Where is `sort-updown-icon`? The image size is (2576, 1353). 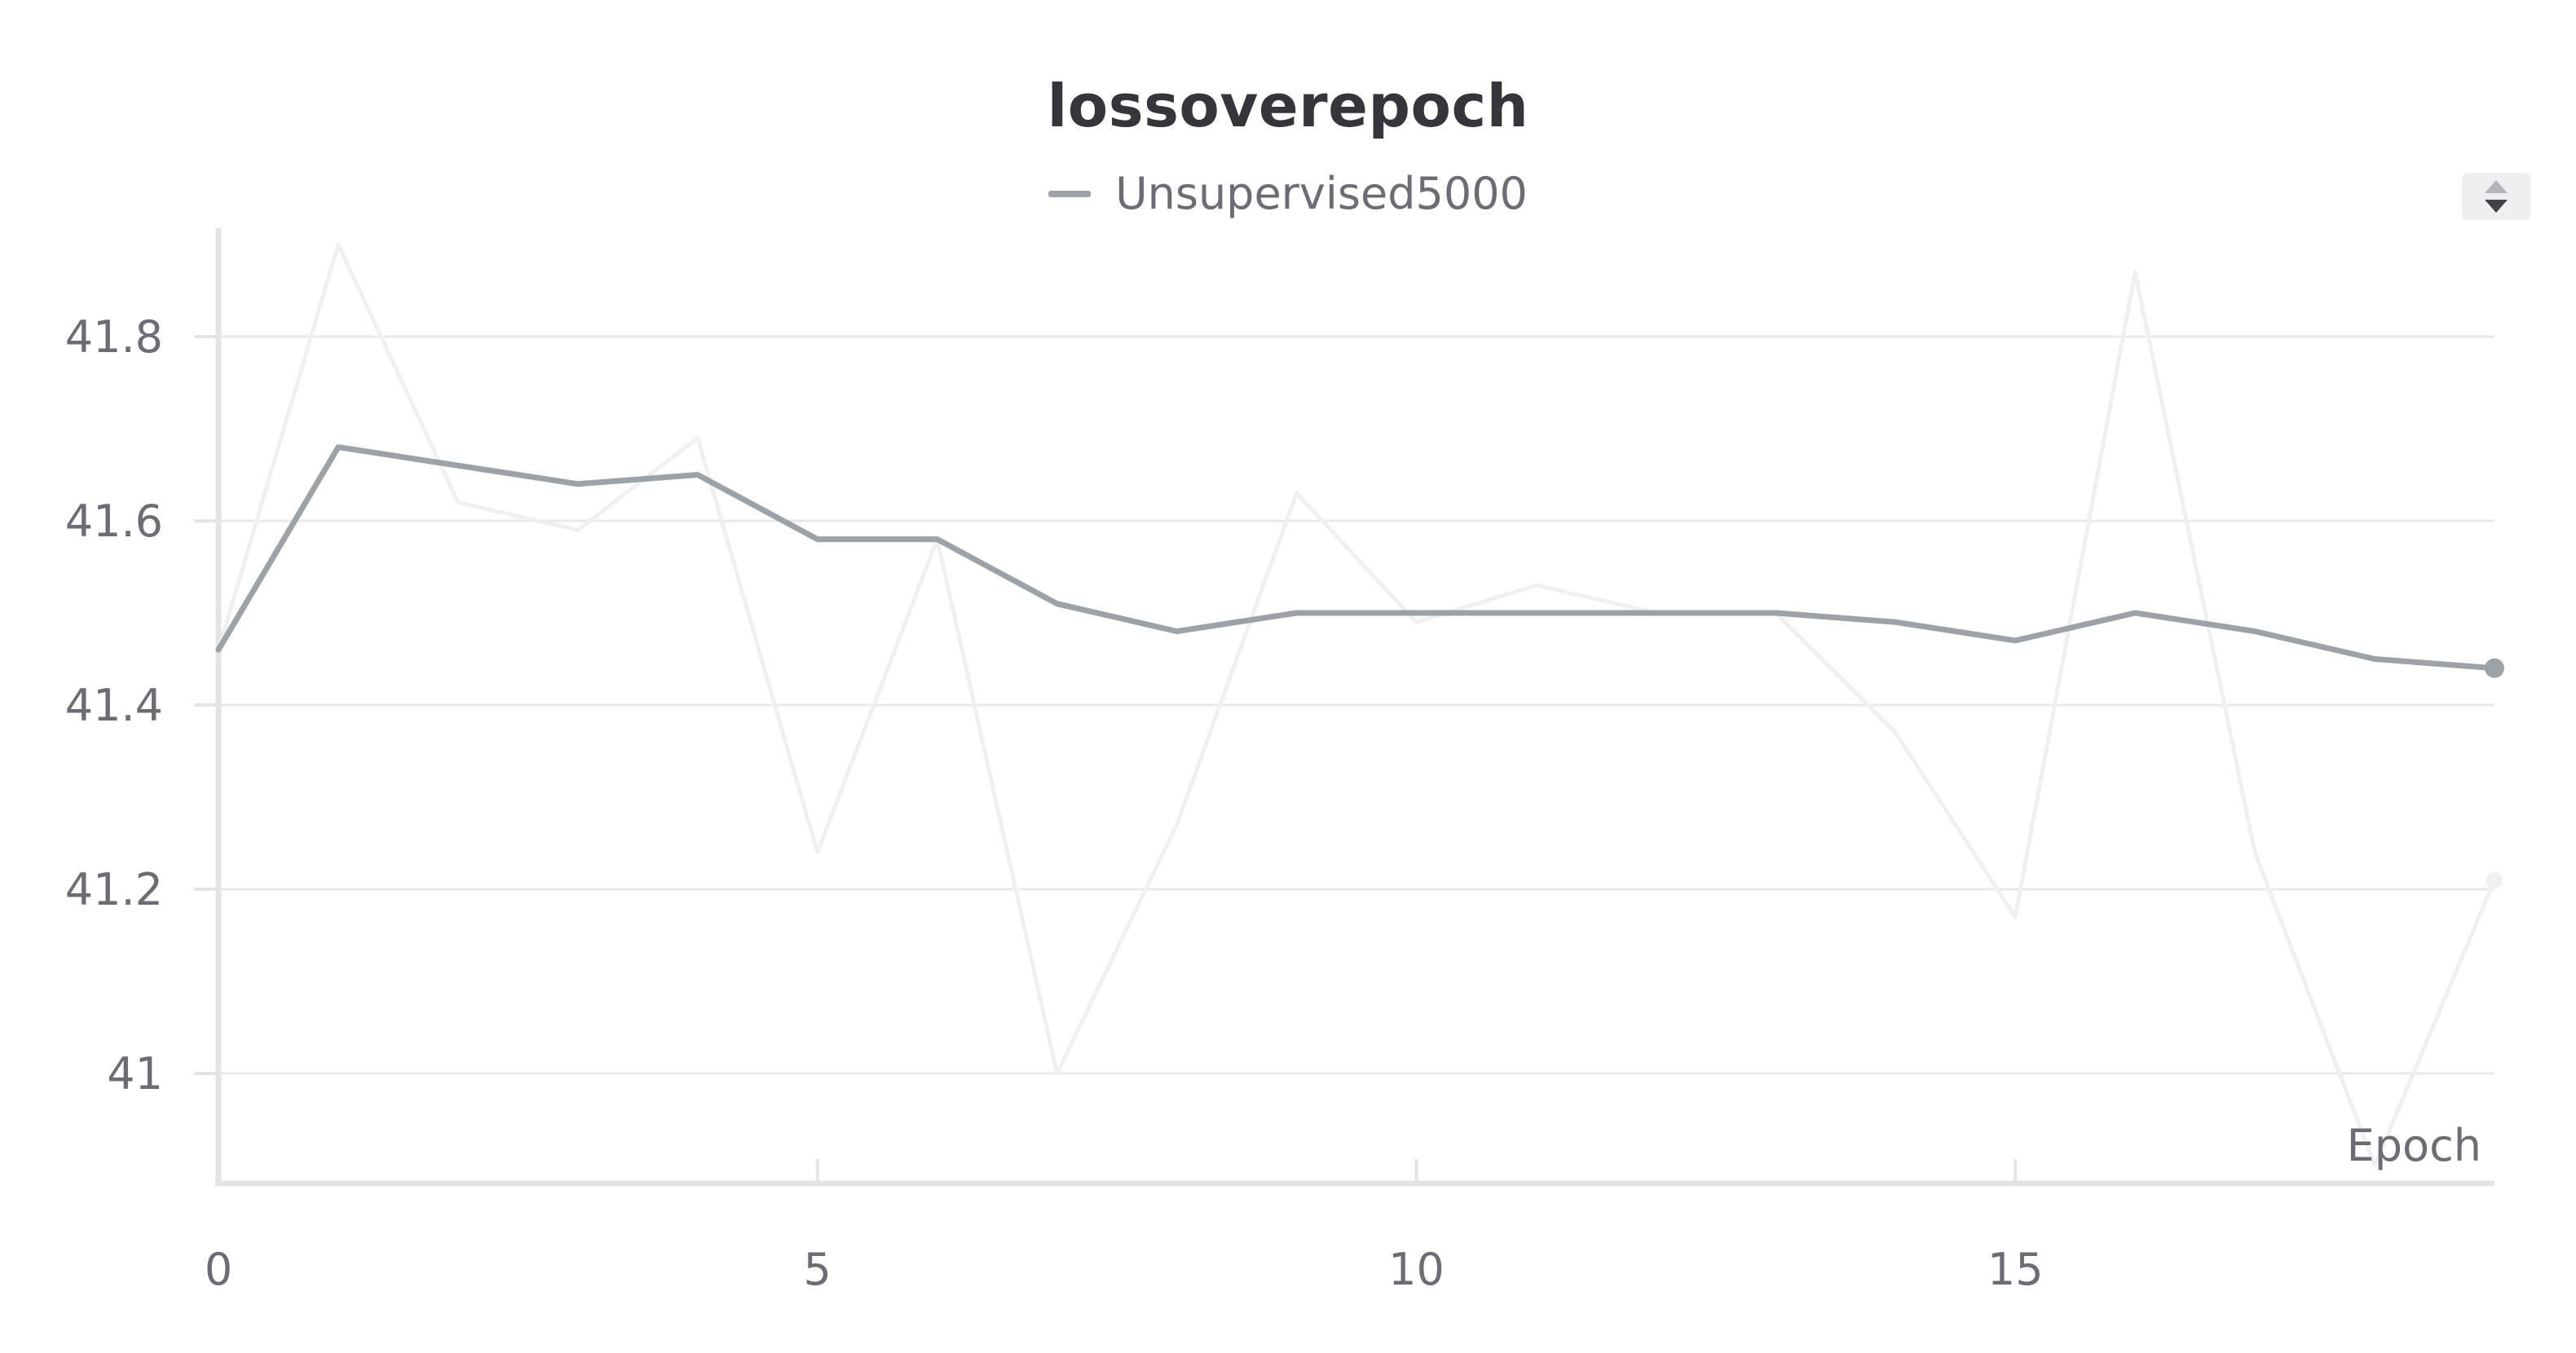
sort-updown-icon is located at coordinates (2496, 196).